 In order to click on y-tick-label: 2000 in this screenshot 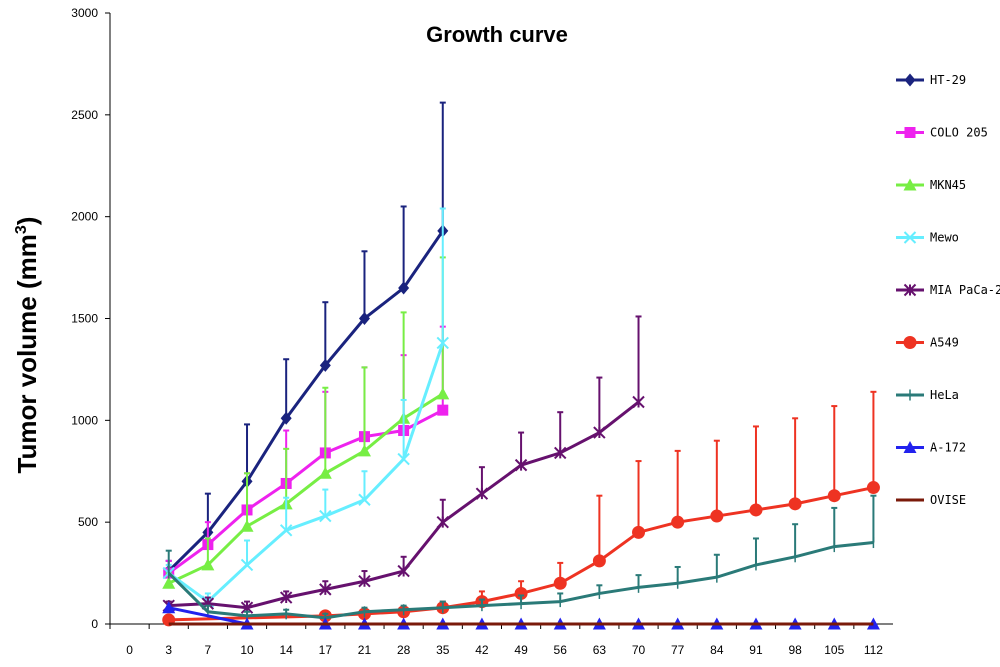, I will do `click(84, 217)`.